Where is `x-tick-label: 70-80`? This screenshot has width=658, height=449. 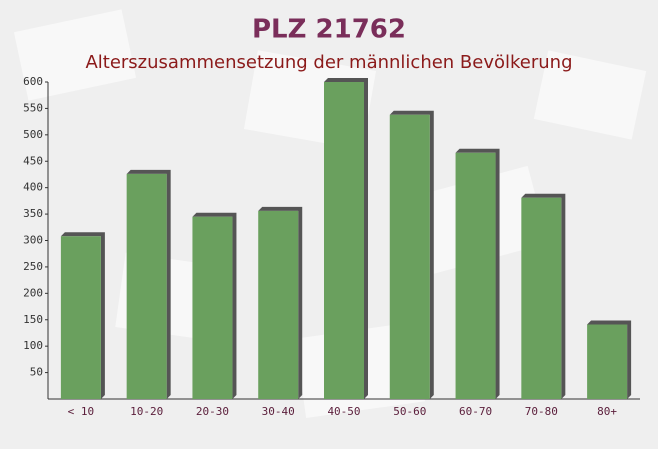 x-tick-label: 70-80 is located at coordinates (541, 411).